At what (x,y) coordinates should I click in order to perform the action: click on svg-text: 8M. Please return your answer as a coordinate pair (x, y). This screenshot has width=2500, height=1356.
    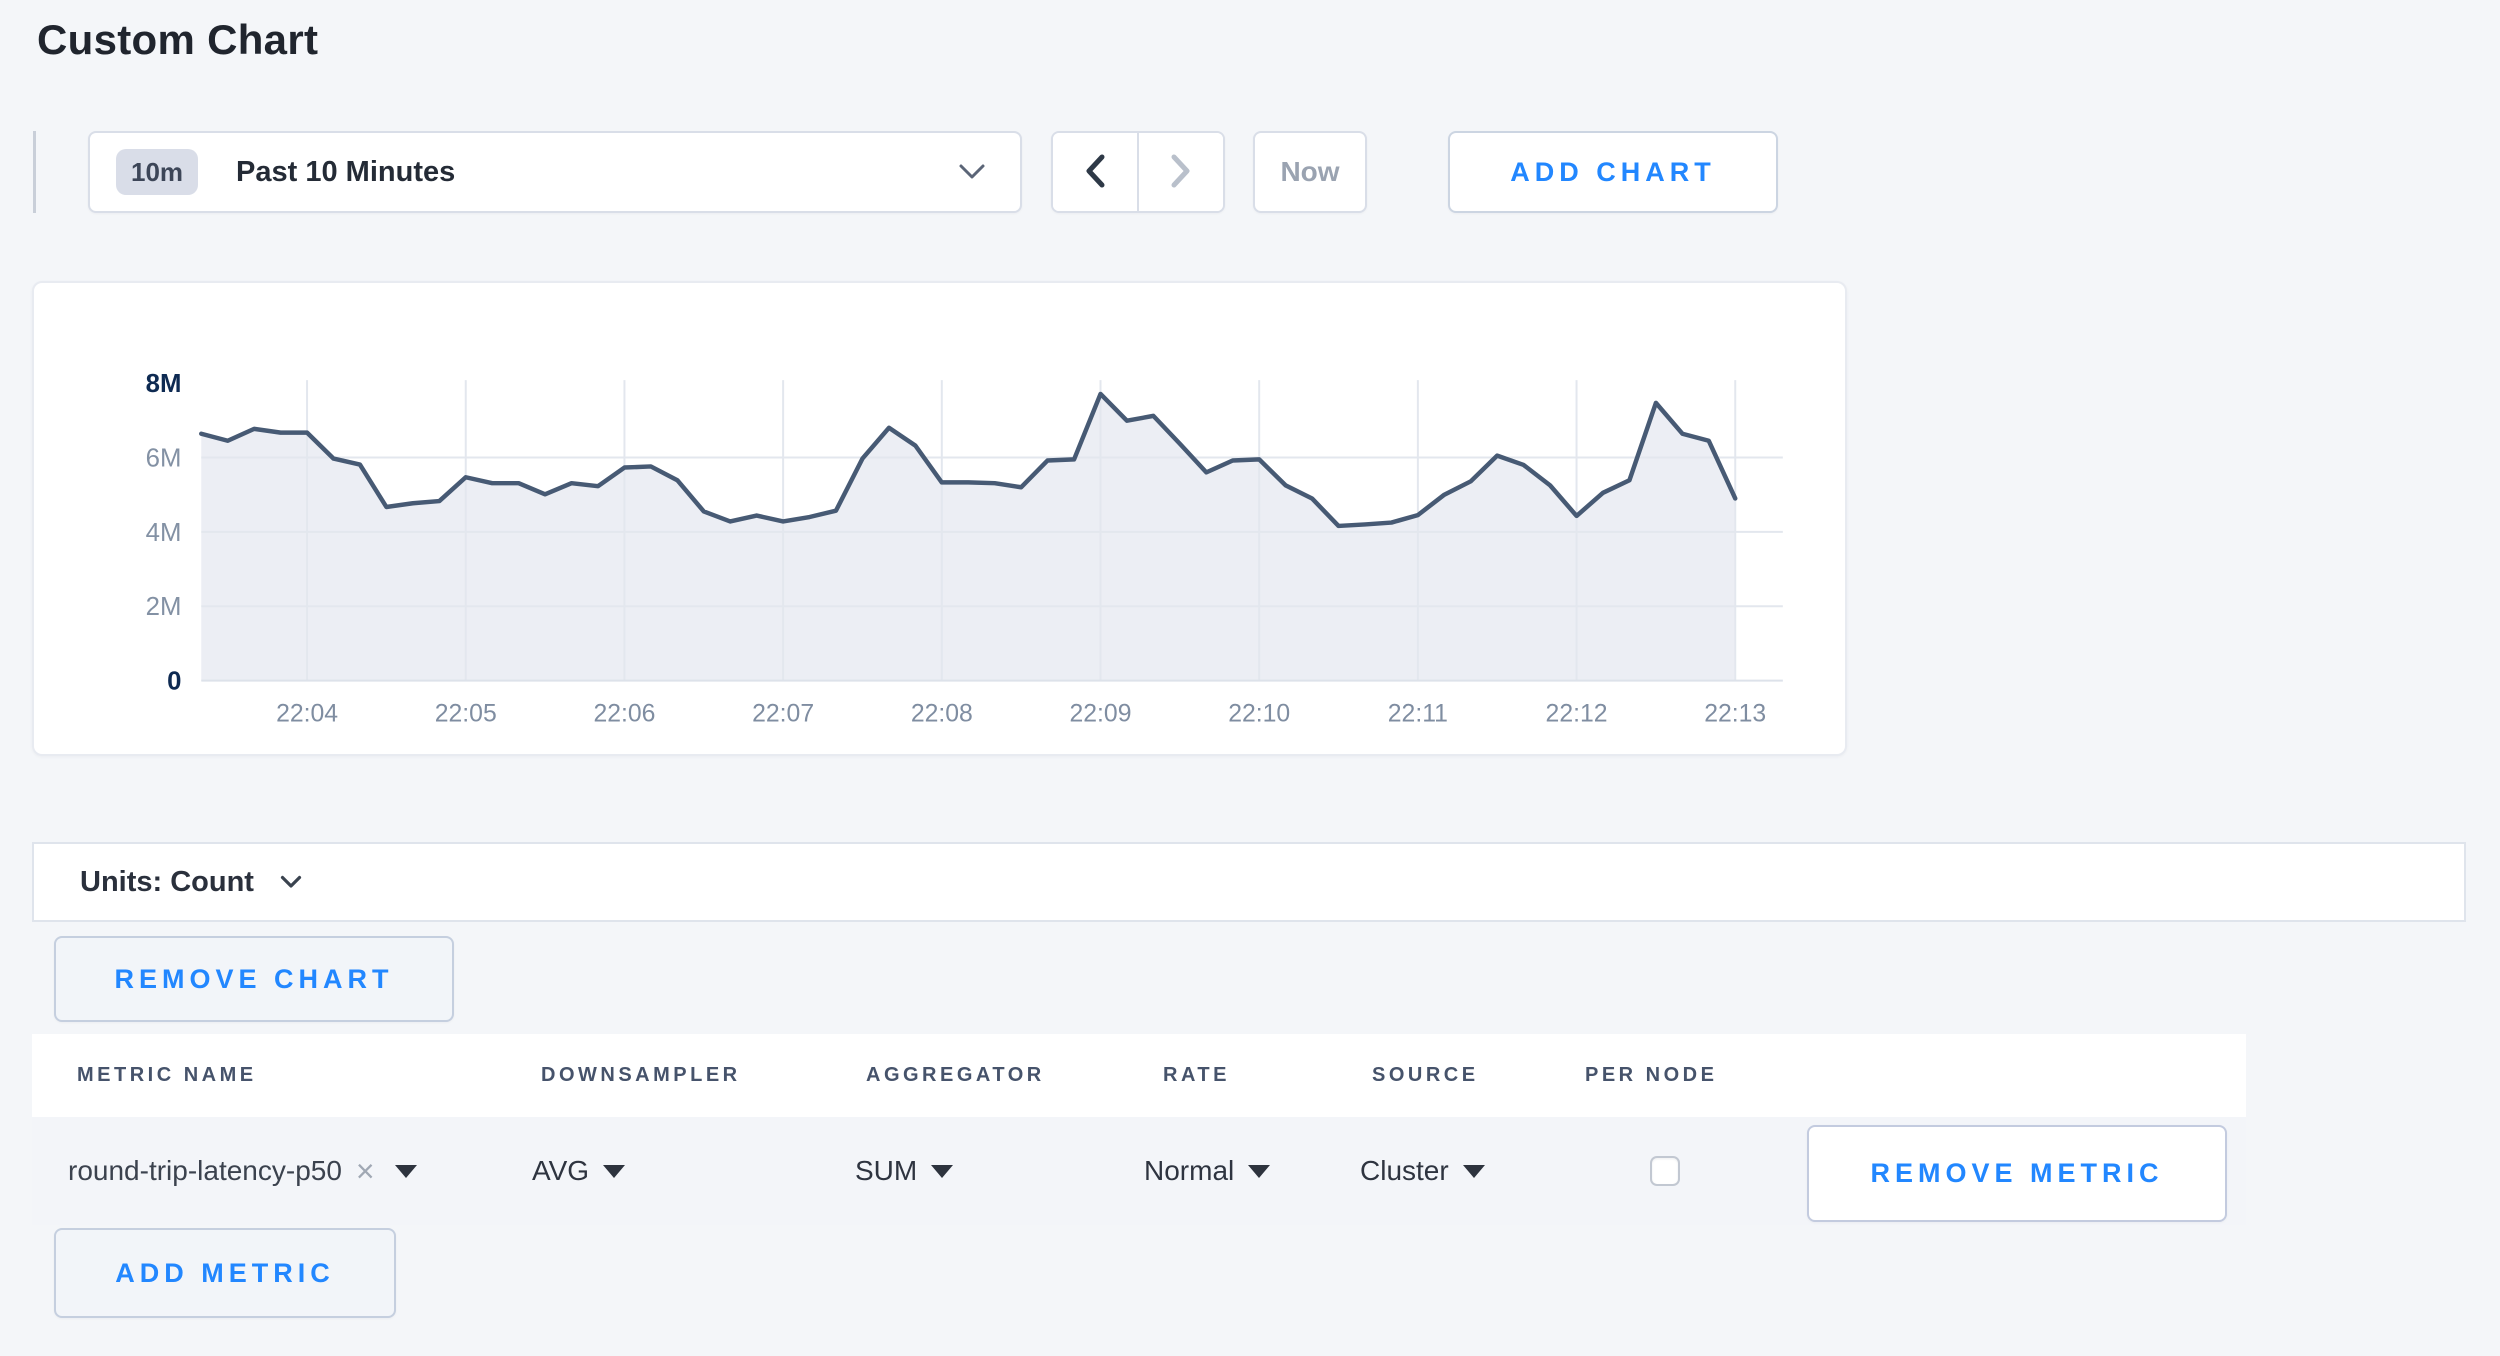
    Looking at the image, I should click on (164, 384).